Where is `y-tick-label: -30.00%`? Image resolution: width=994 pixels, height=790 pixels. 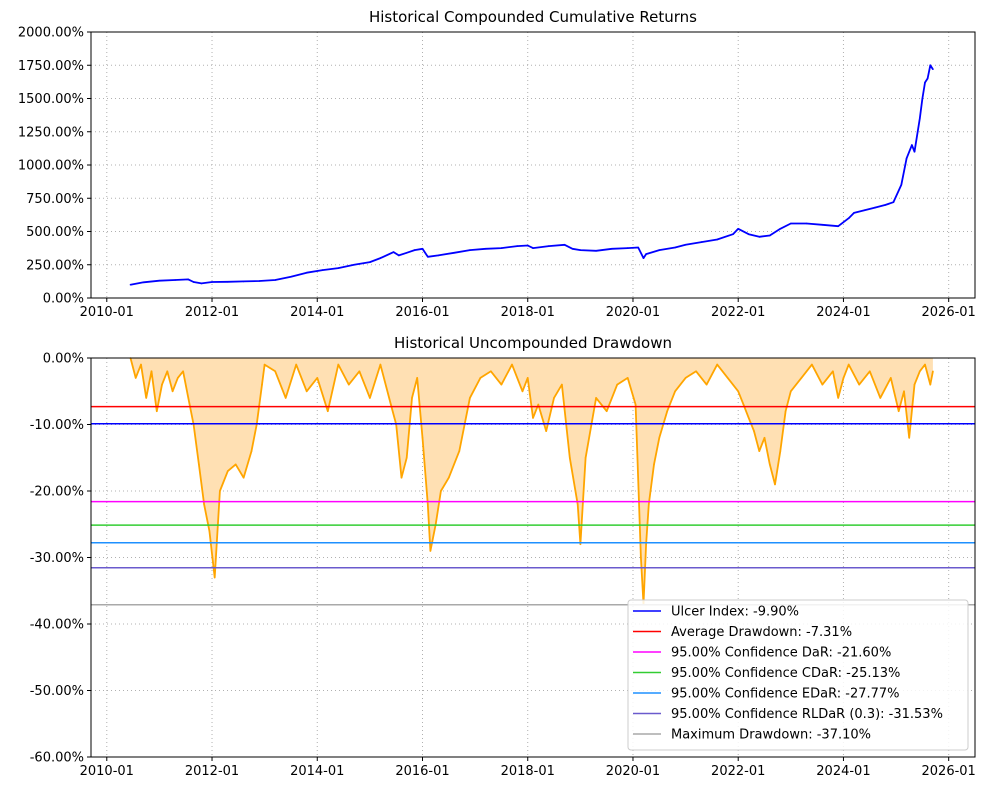 y-tick-label: -30.00% is located at coordinates (57, 558).